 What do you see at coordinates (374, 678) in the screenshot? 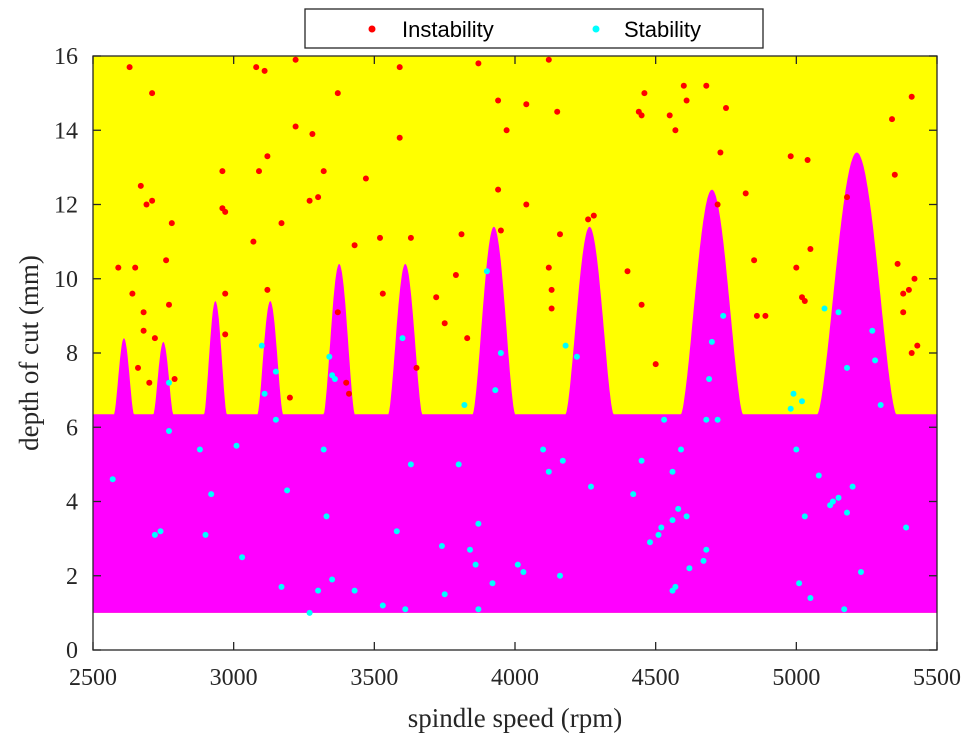
I see `x-tick-label: 3500` at bounding box center [374, 678].